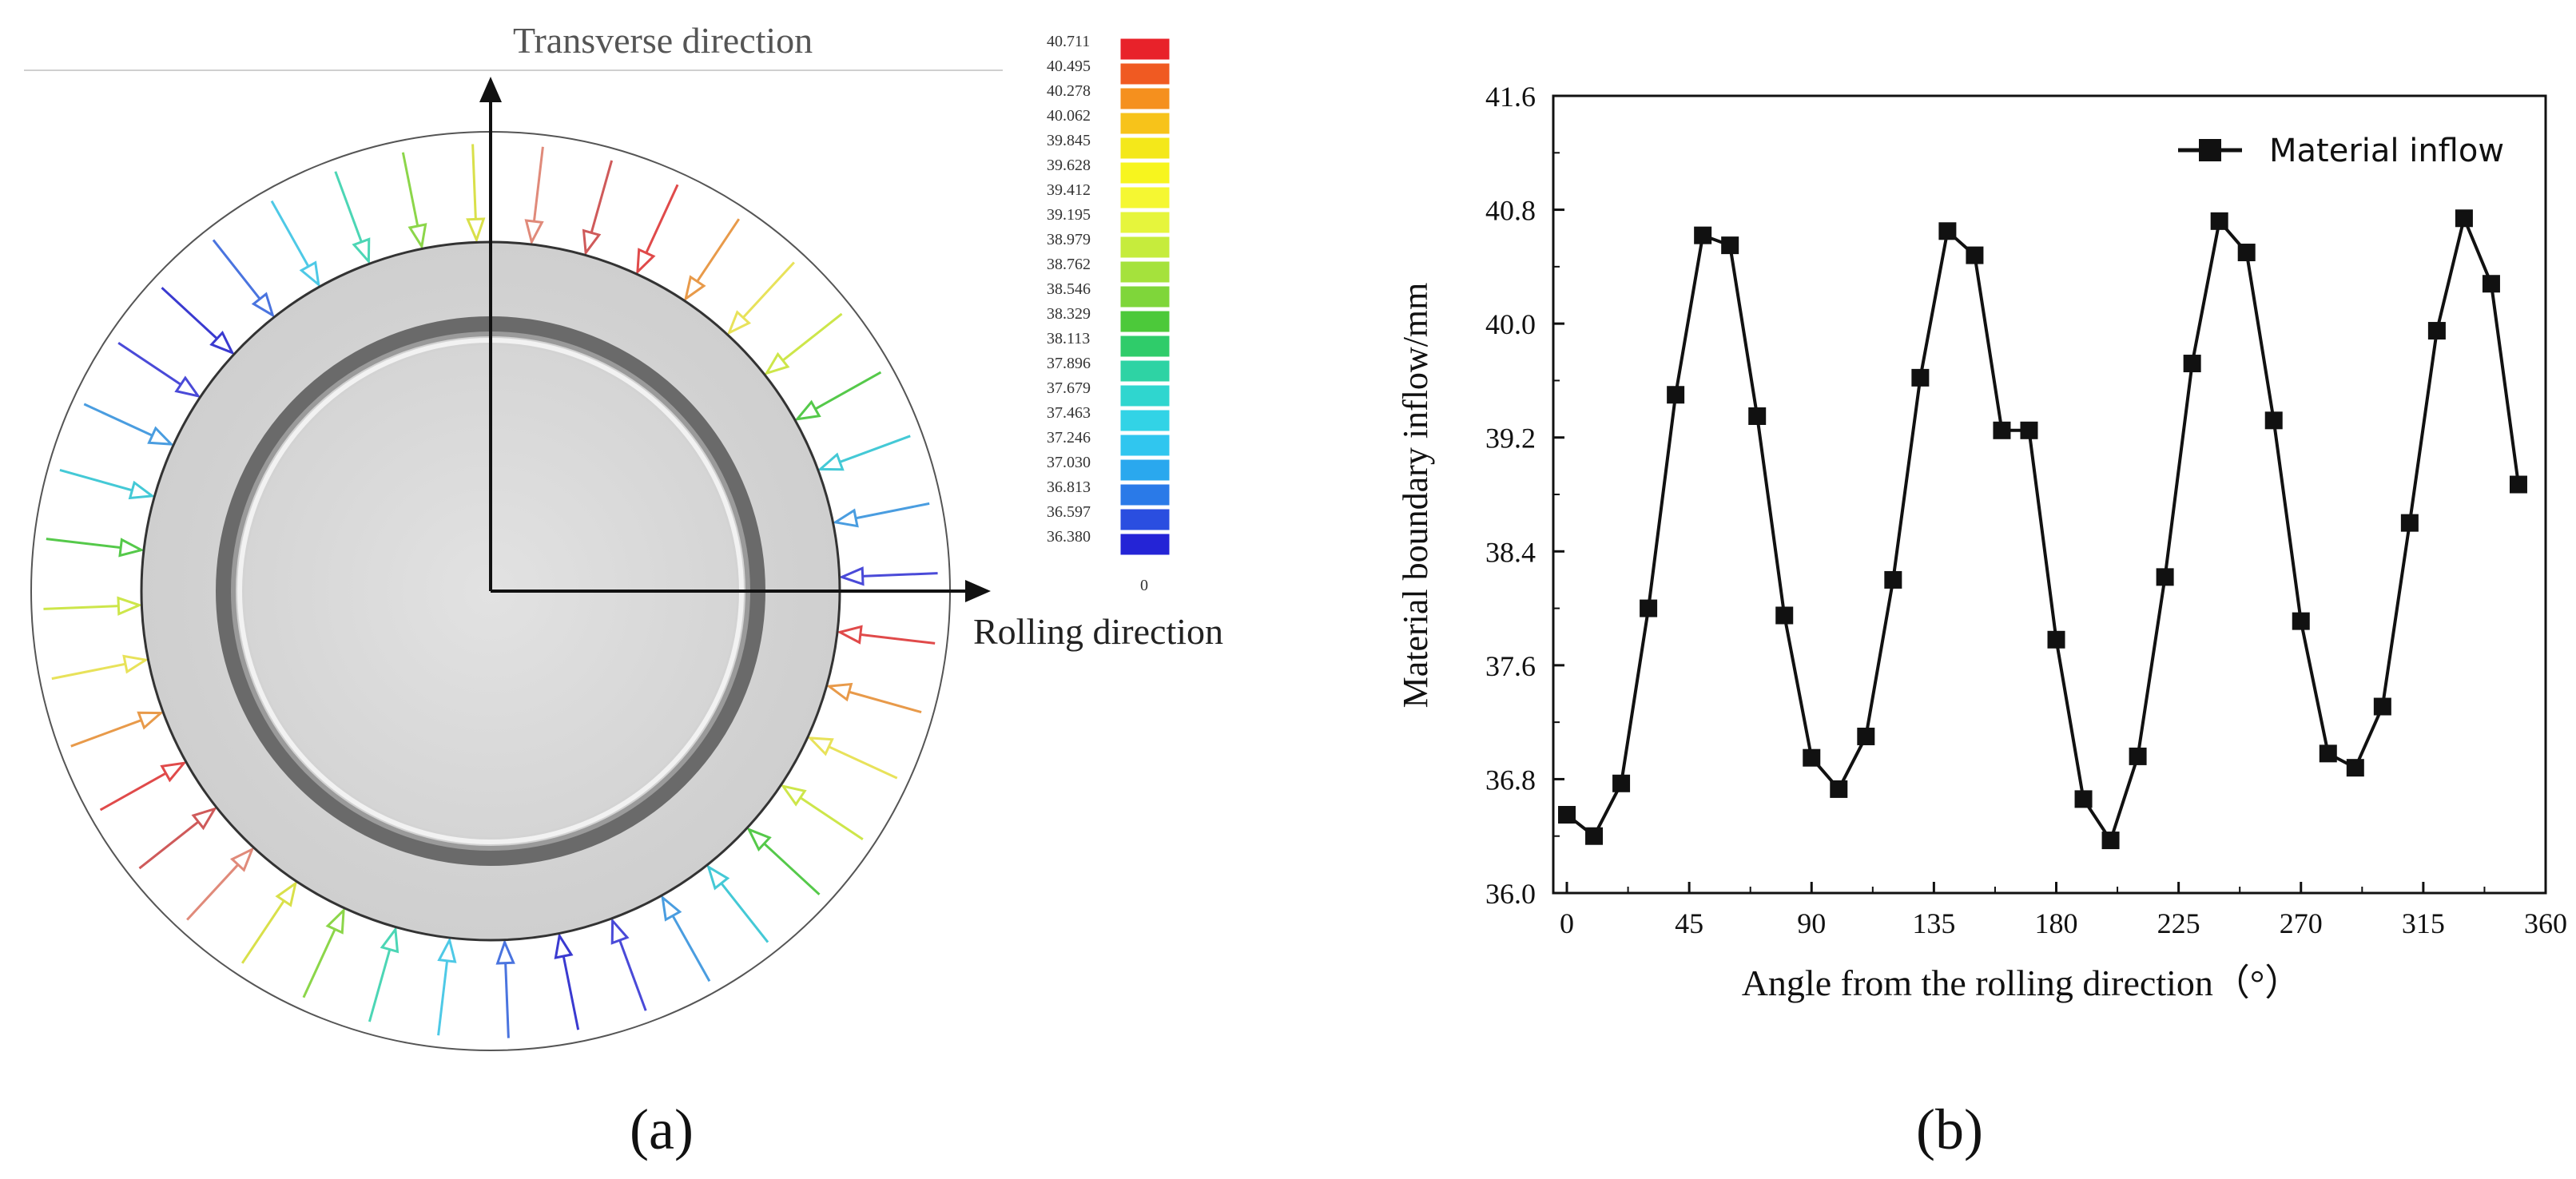  Describe the element at coordinates (1510, 552) in the screenshot. I see `y-tick-label: 38.4` at that location.